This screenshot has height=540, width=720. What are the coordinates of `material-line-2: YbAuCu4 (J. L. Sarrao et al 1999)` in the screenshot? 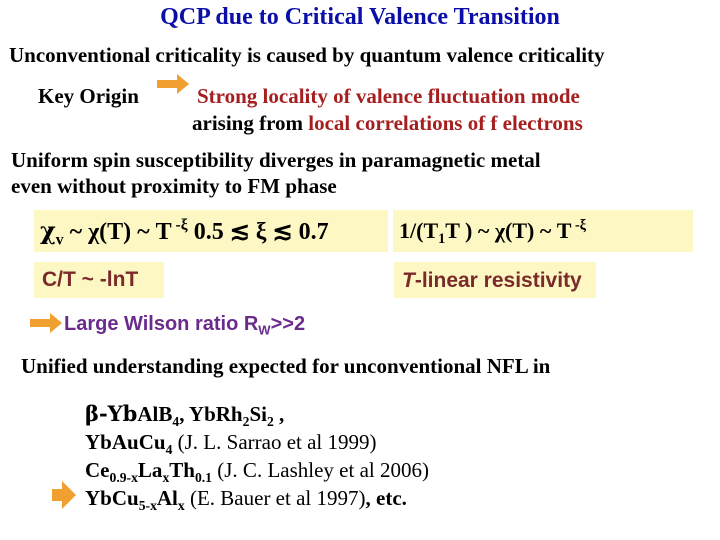 It's located at (257, 442).